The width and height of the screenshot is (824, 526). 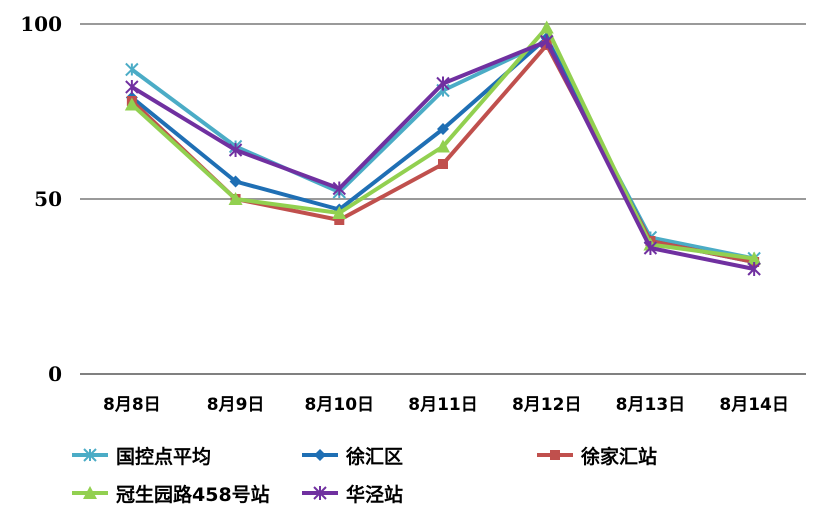 What do you see at coordinates (55, 374) in the screenshot?
I see `y-tick-label: 0` at bounding box center [55, 374].